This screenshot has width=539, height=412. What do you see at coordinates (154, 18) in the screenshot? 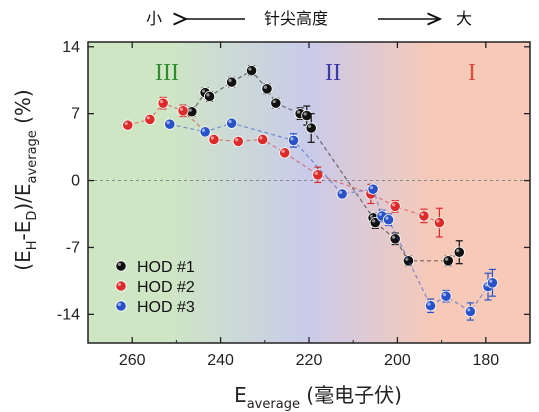
I see `top-annotation-left: 小` at bounding box center [154, 18].